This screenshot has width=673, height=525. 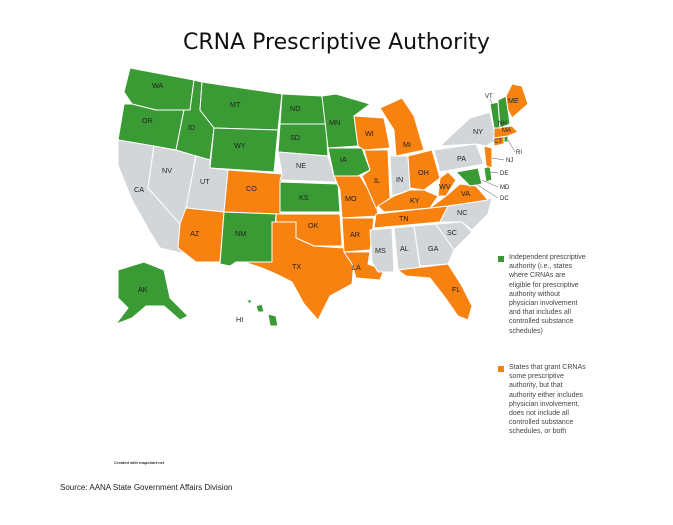 I want to click on label-MA: MA, so click(x=506, y=131).